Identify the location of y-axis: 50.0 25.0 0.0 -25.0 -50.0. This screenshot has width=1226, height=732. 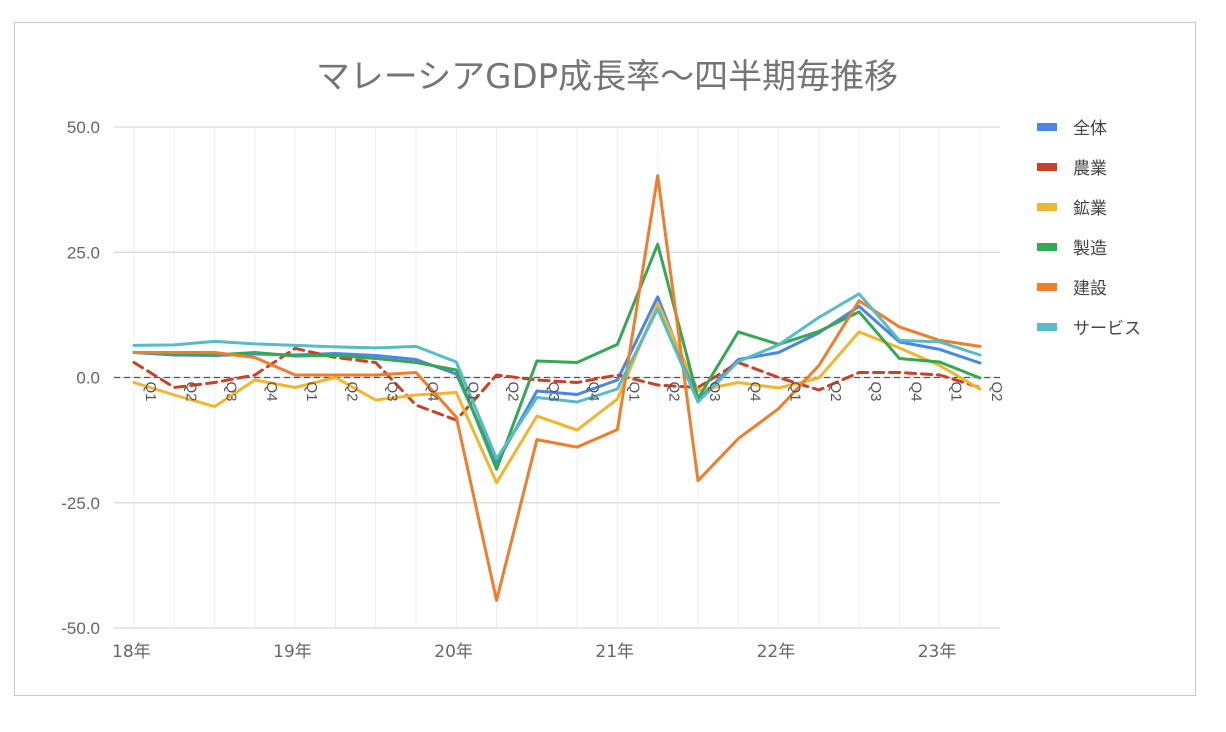
(80, 378).